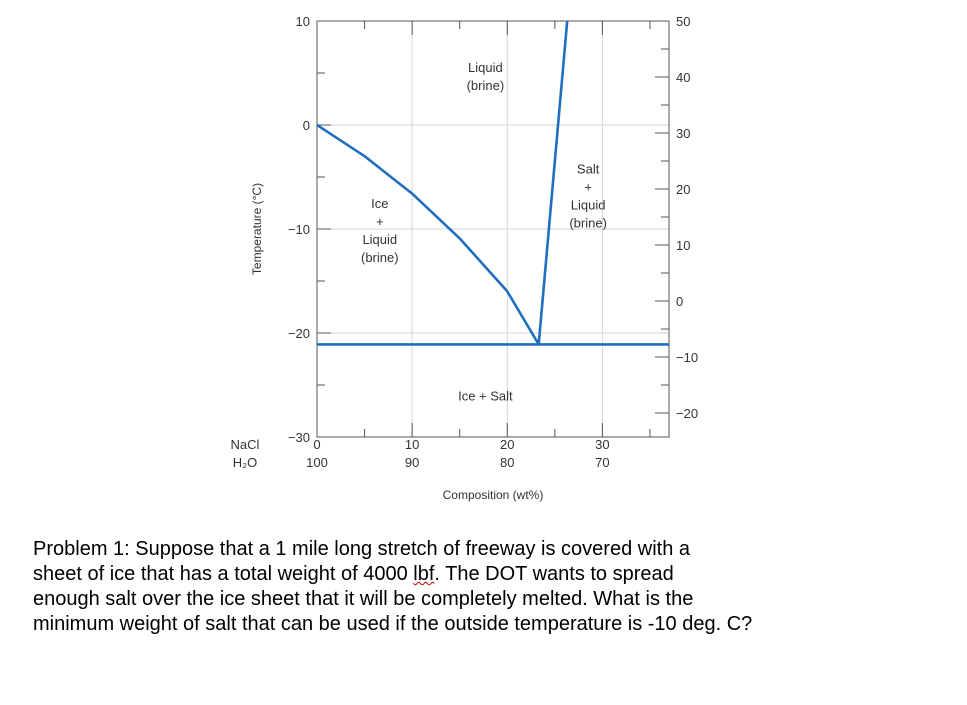 This screenshot has width=967, height=705. Describe the element at coordinates (412, 444) in the screenshot. I see `x-tick-label-nacl: 10` at that location.